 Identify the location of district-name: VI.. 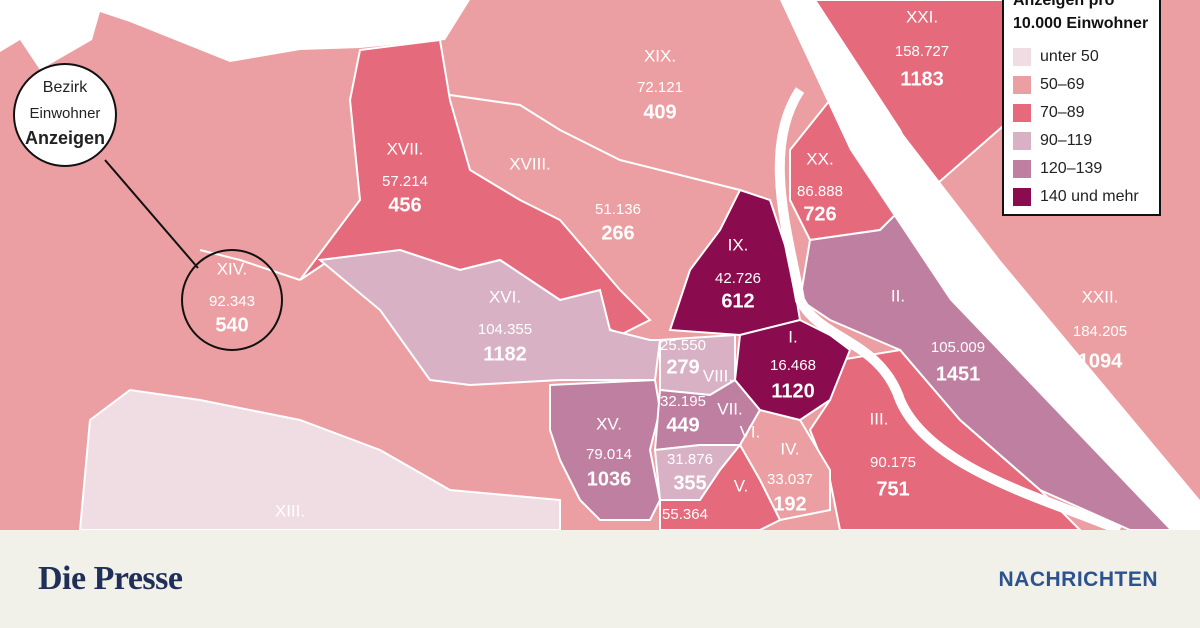
(750, 431).